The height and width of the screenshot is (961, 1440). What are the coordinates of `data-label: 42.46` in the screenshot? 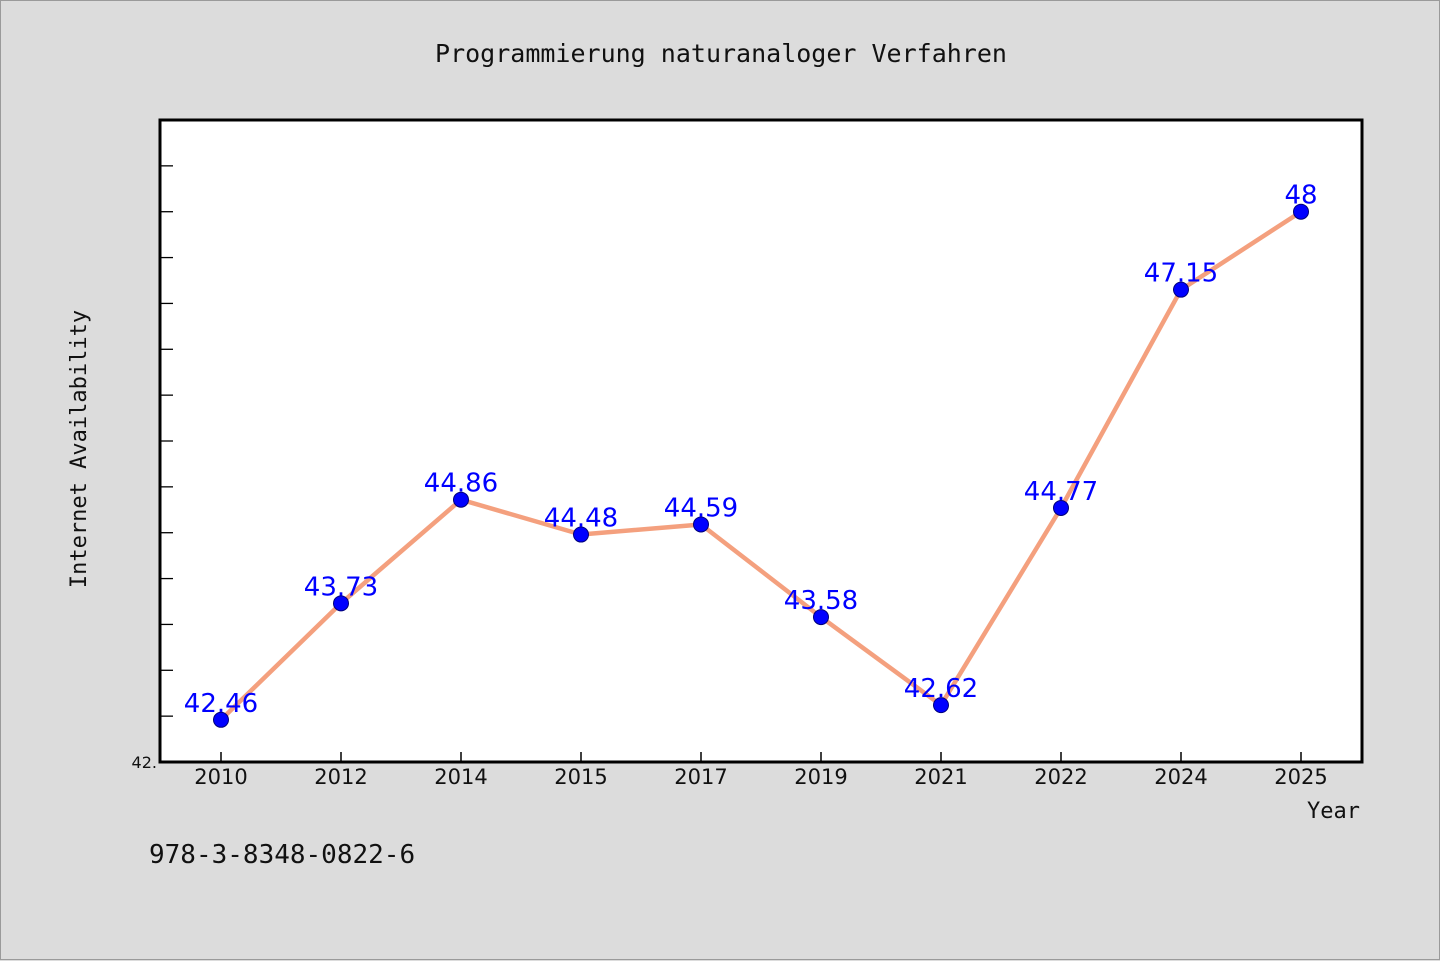 It's located at (221, 704).